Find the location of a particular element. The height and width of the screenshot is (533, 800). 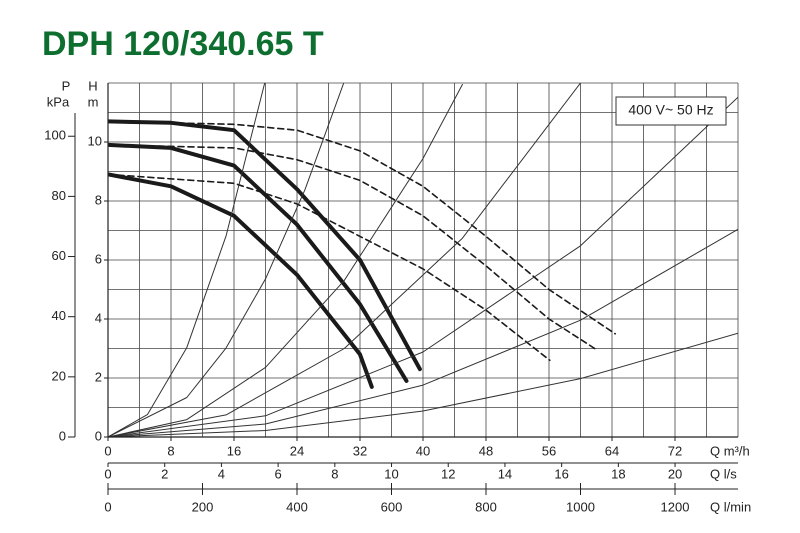

y-tick-label: 10 is located at coordinates (95, 140).